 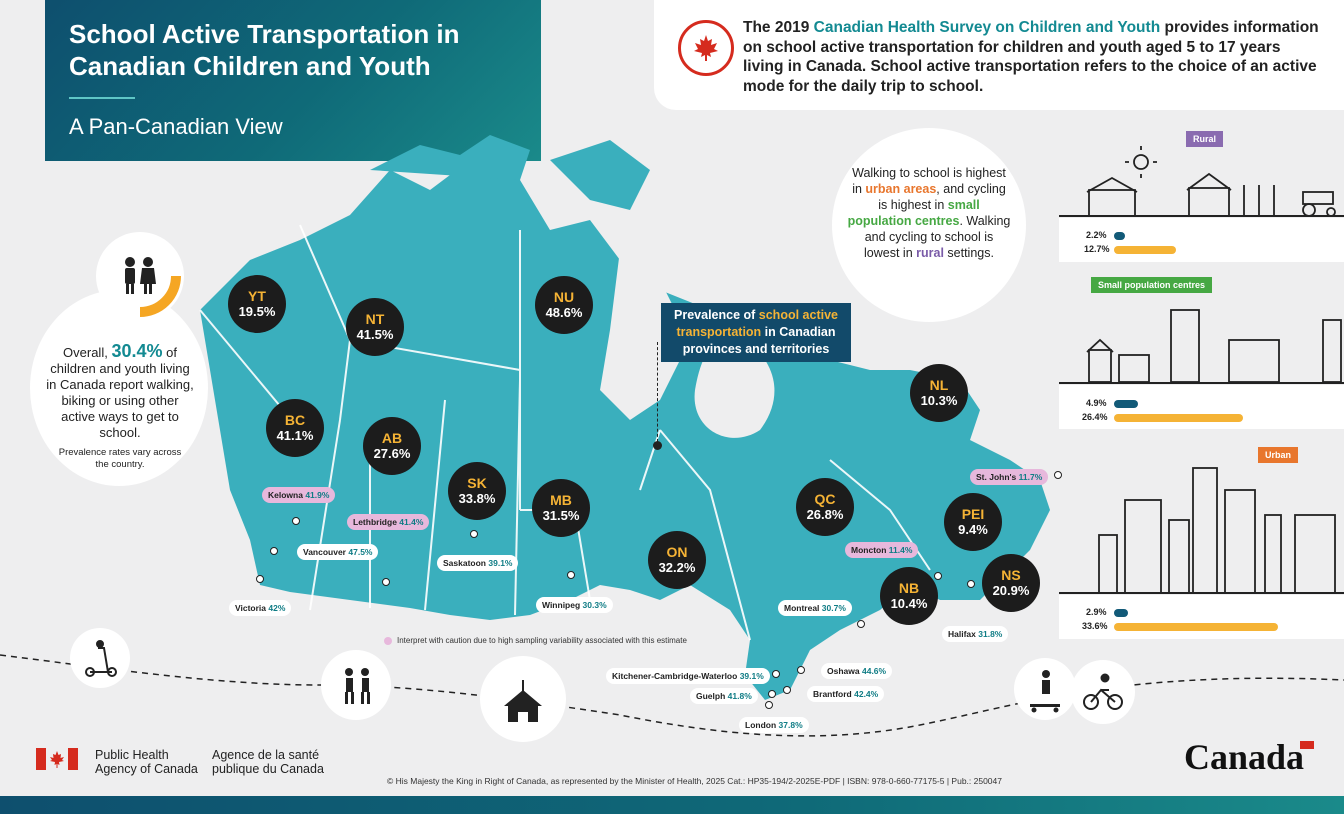 What do you see at coordinates (942, 197) in the screenshot?
I see `callout-part: , and cycling is highest in` at bounding box center [942, 197].